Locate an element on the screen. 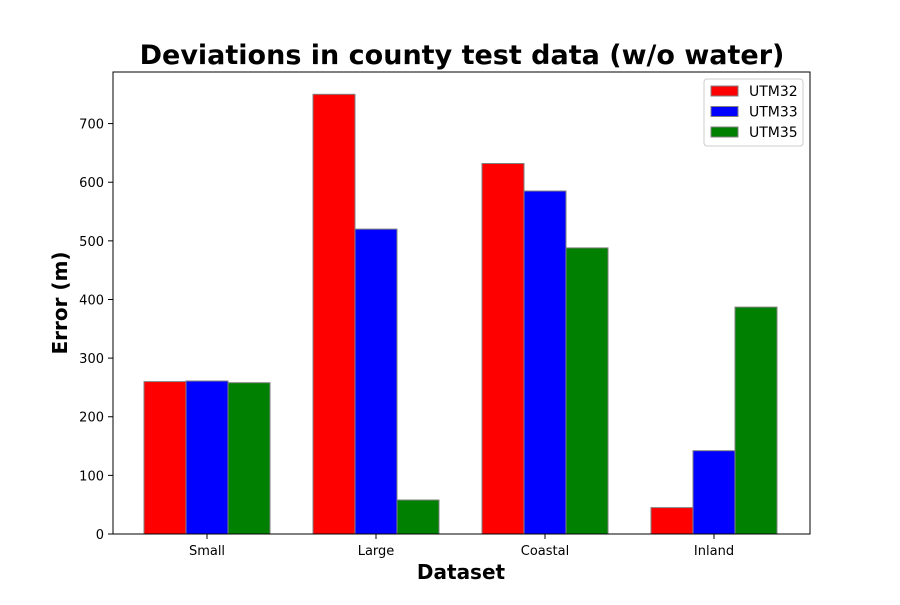 The height and width of the screenshot is (605, 900). y-tick-label: 400 is located at coordinates (91, 300).